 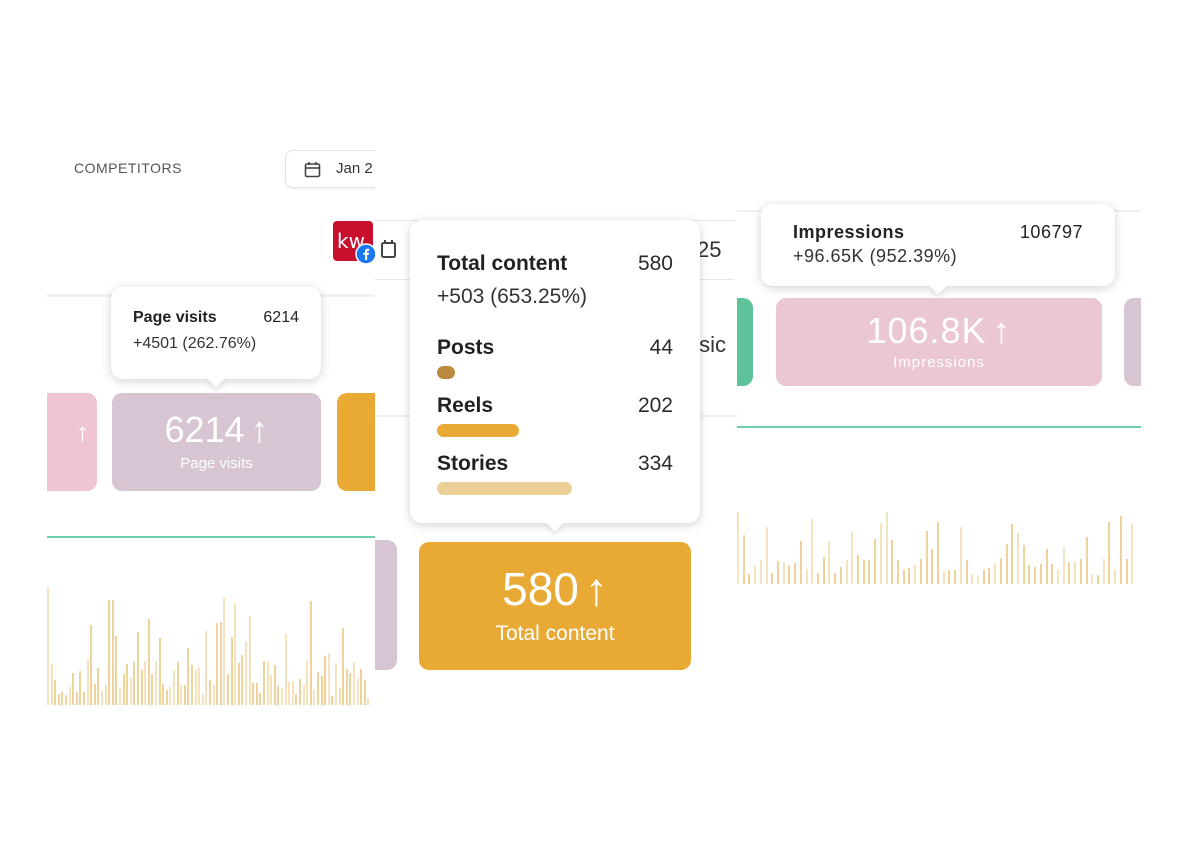 What do you see at coordinates (356, 442) in the screenshot?
I see `orange-card-partial` at bounding box center [356, 442].